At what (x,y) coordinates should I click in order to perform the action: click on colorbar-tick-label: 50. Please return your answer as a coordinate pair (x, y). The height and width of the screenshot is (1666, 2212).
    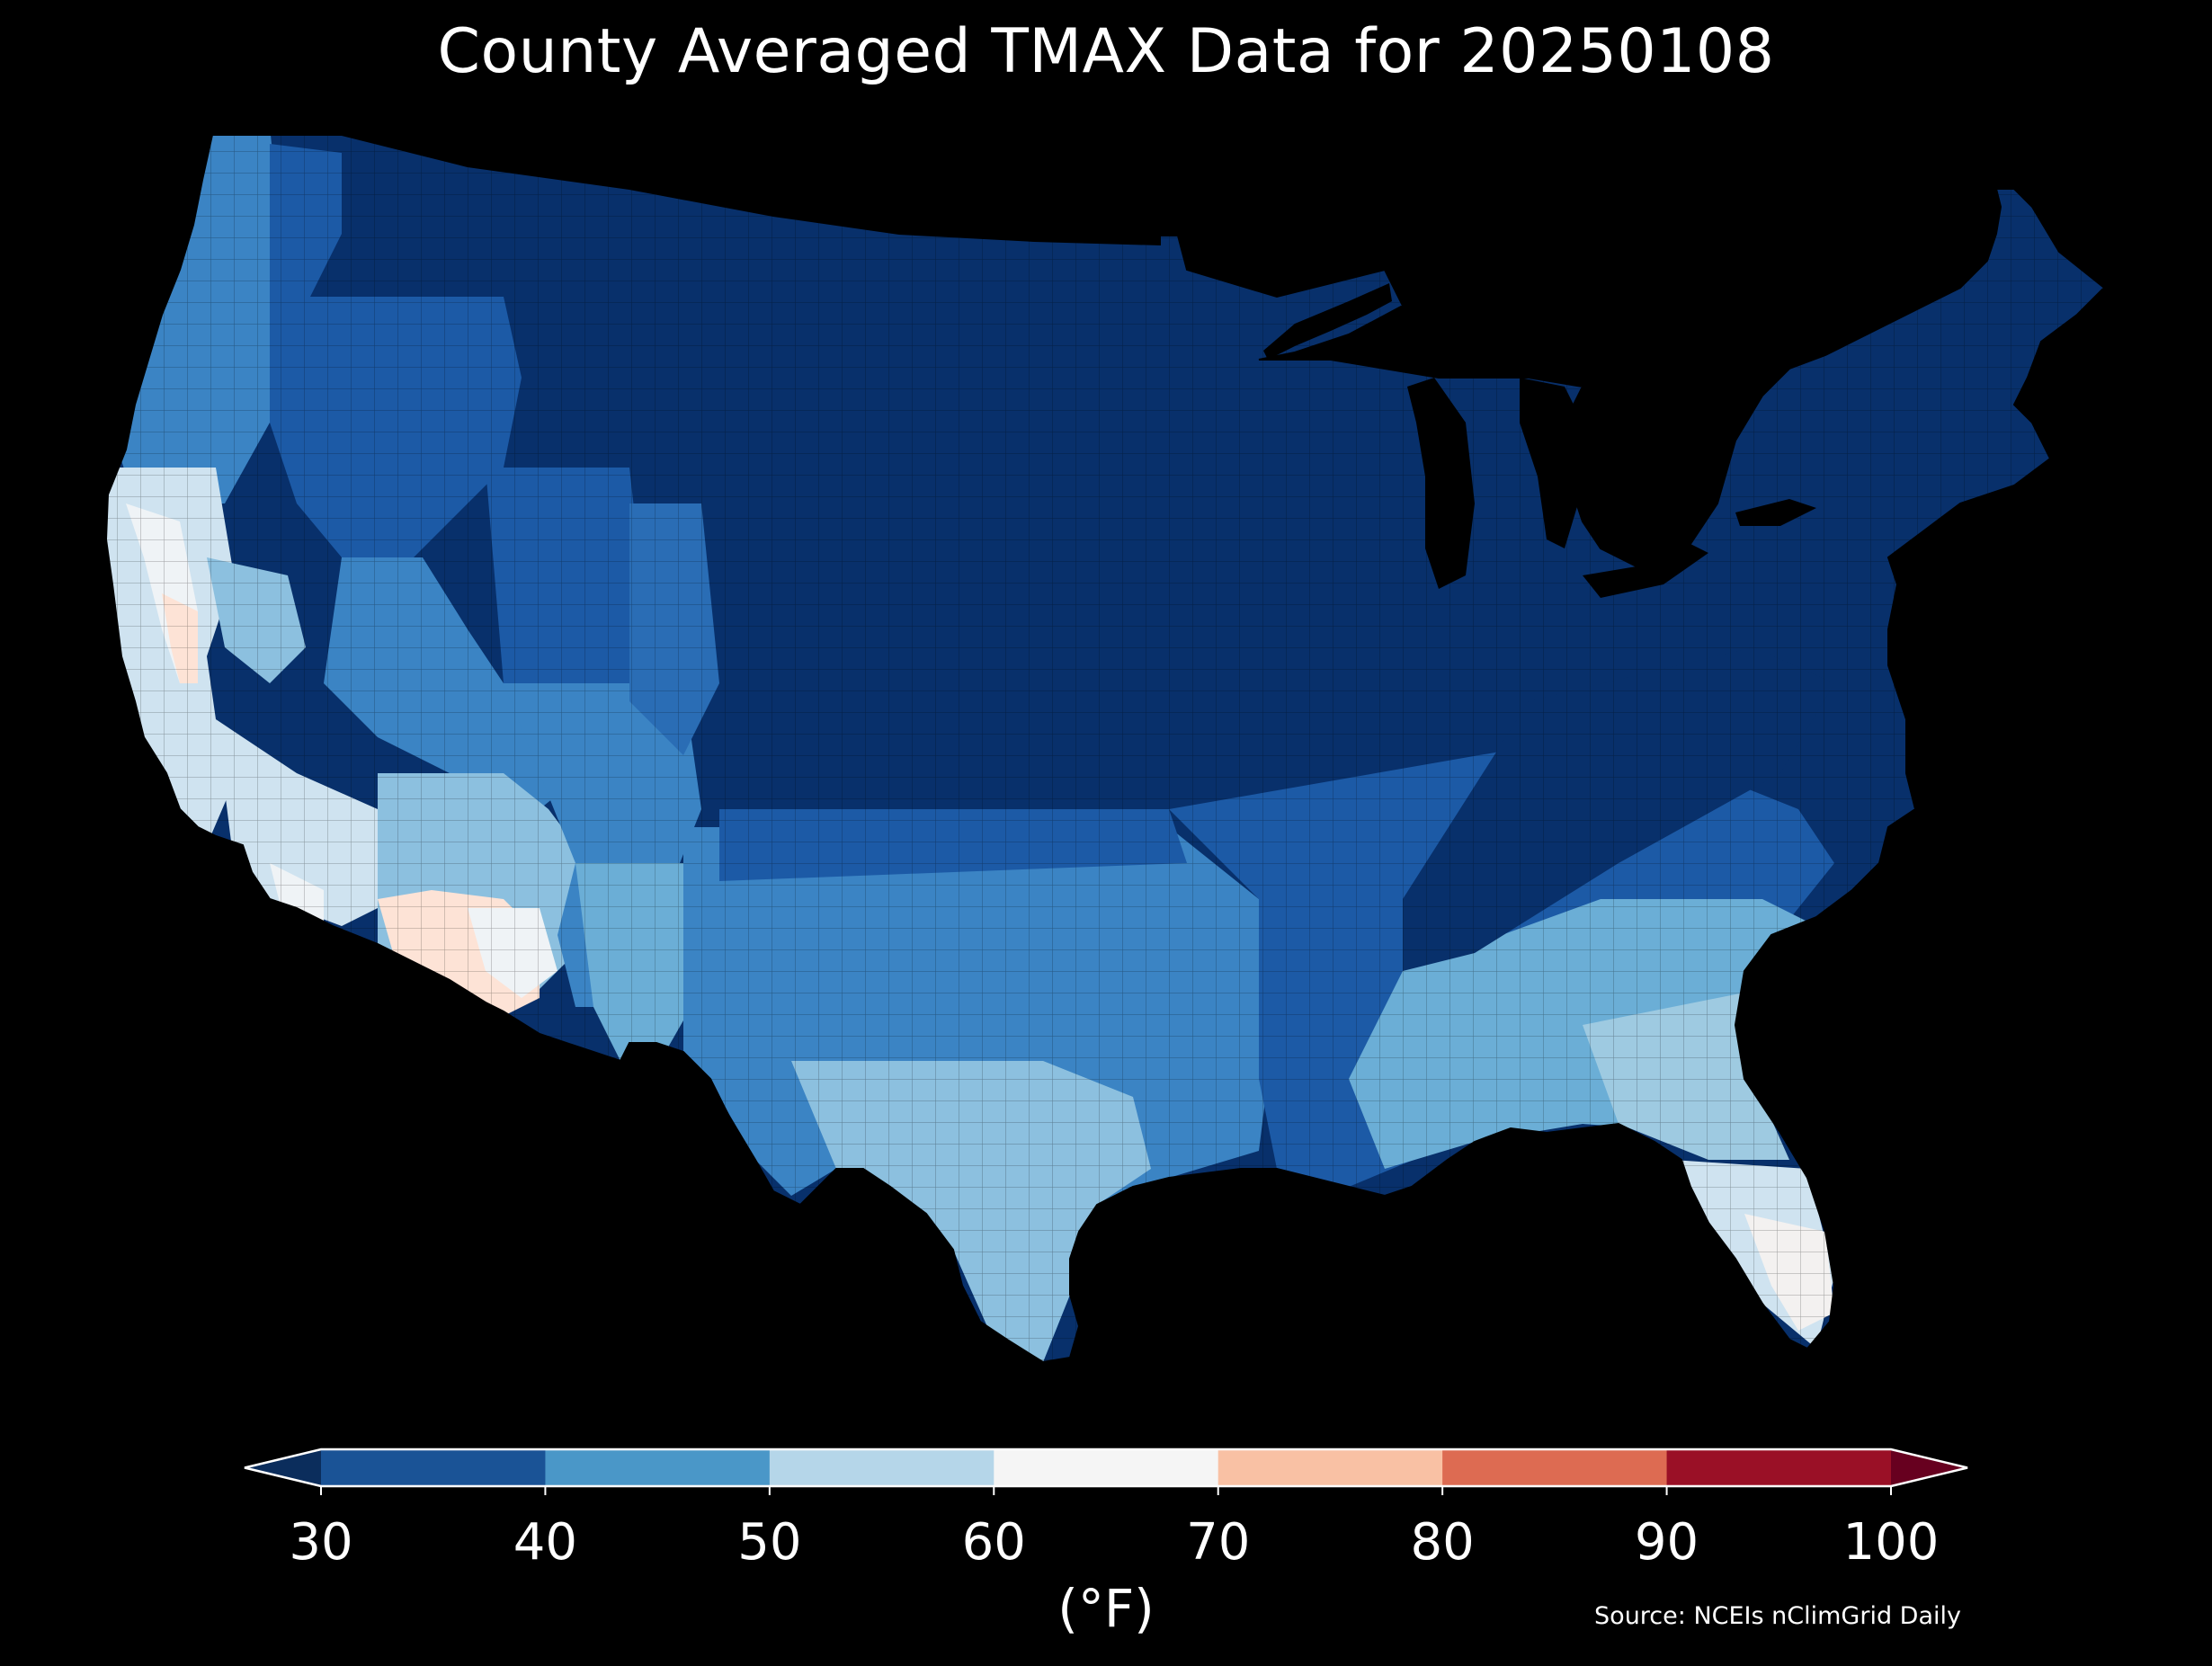
    Looking at the image, I should click on (769, 1542).